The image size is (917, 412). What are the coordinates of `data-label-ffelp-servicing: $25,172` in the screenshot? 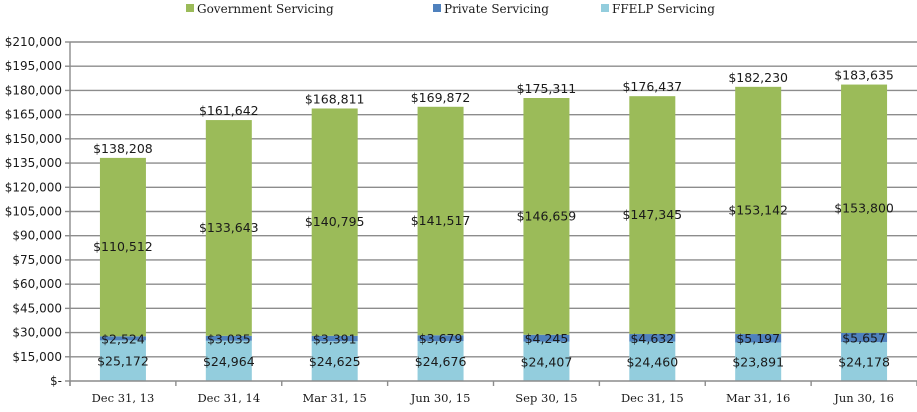 It's located at (123, 361).